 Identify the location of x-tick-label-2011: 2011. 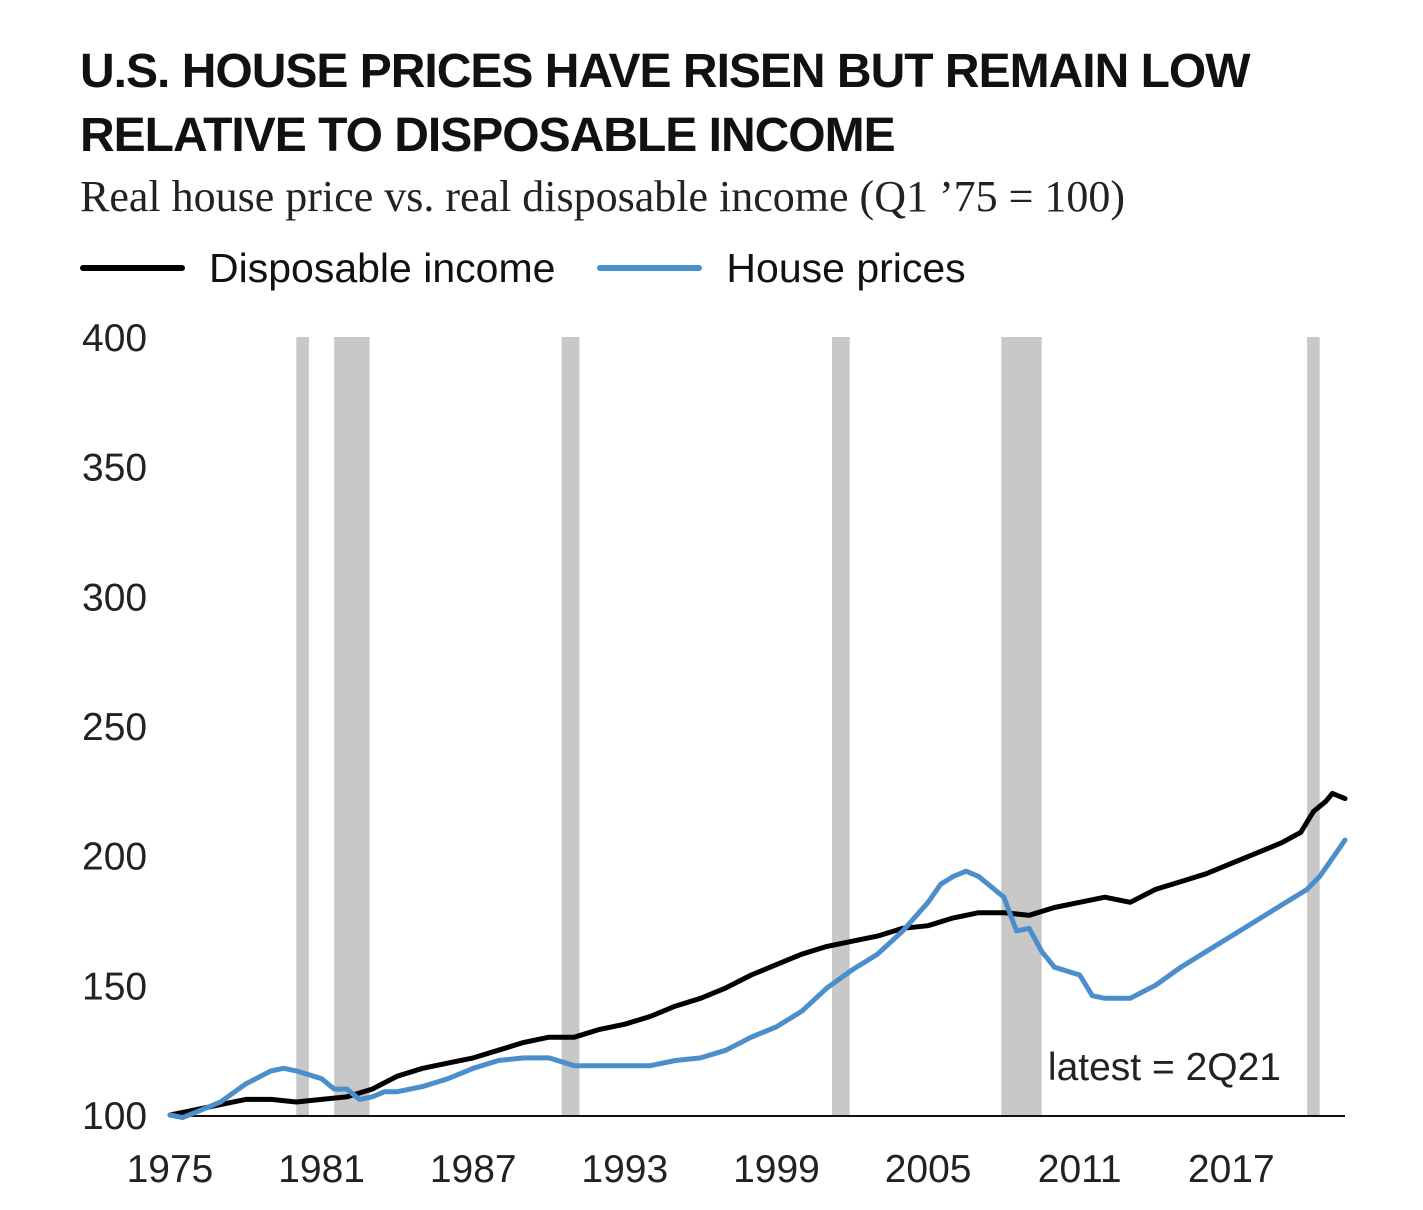
(1080, 1169).